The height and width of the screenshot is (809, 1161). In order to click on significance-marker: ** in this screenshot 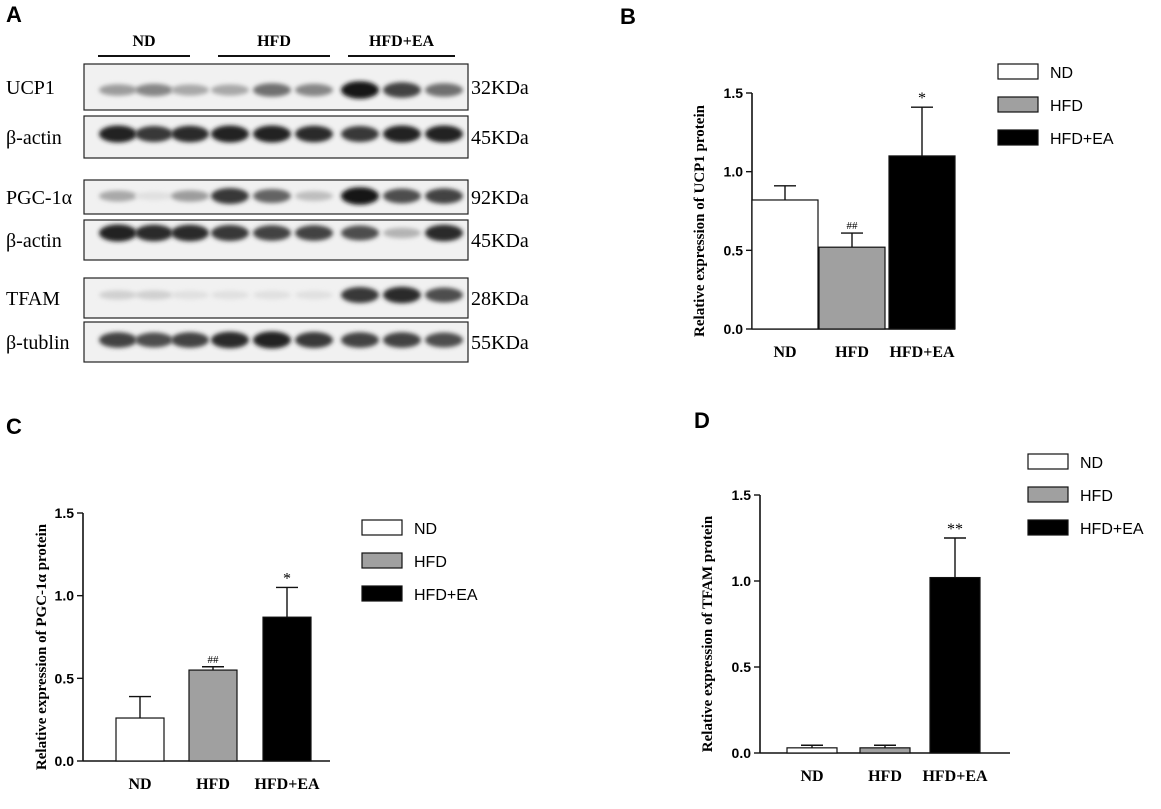, I will do `click(955, 529)`.